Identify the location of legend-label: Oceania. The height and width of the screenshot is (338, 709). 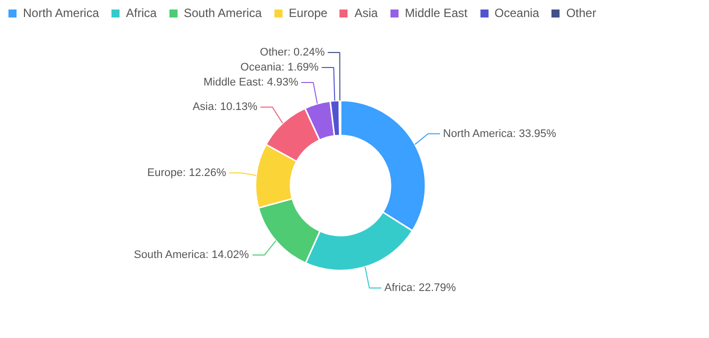
(517, 13).